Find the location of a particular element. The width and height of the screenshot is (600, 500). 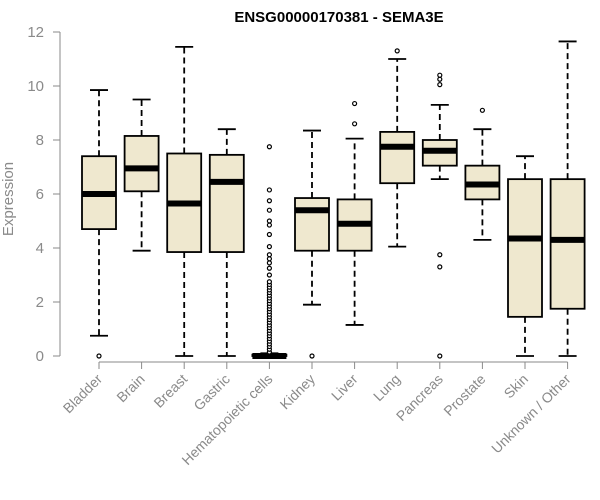

x-tick-label: Pancreas is located at coordinates (419, 397).